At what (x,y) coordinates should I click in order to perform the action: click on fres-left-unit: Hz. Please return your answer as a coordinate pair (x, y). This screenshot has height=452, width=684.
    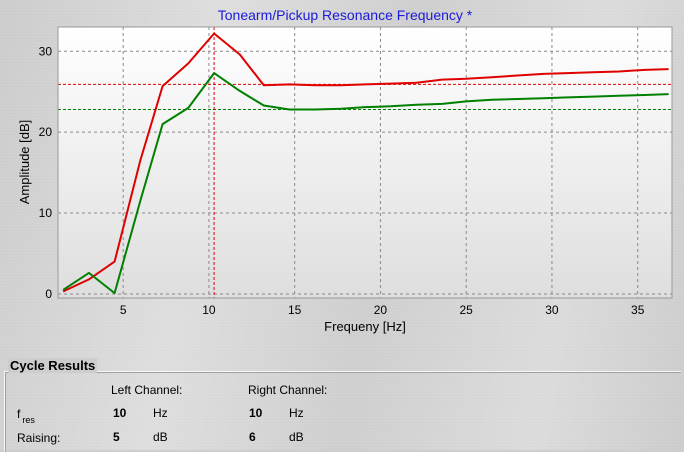
    Looking at the image, I should click on (160, 413).